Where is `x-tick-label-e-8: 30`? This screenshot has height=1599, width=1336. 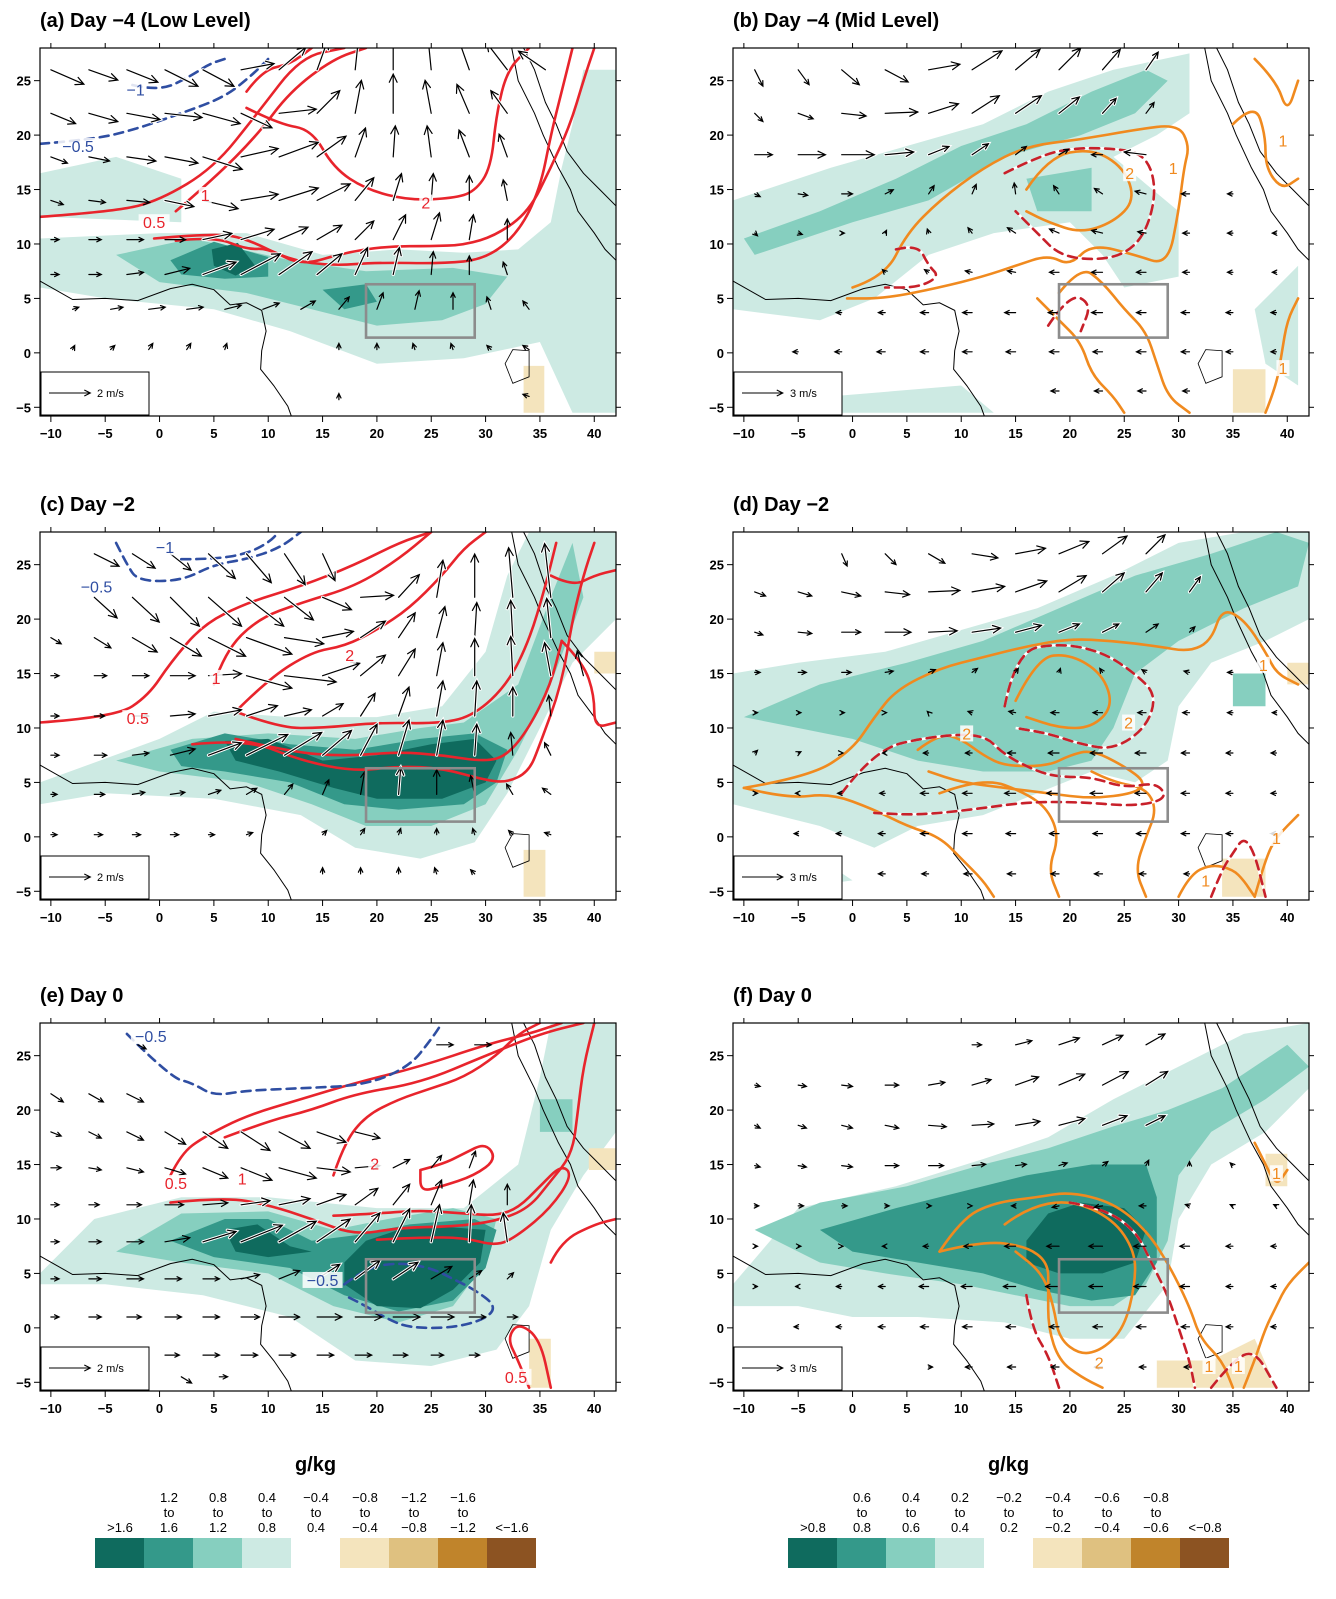
x-tick-label-e-8: 30 is located at coordinates (485, 1408).